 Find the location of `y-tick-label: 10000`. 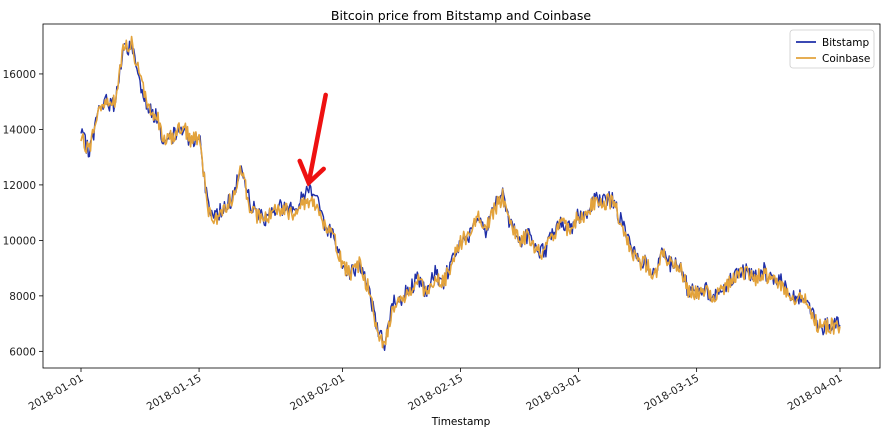

y-tick-label: 10000 is located at coordinates (19, 241).